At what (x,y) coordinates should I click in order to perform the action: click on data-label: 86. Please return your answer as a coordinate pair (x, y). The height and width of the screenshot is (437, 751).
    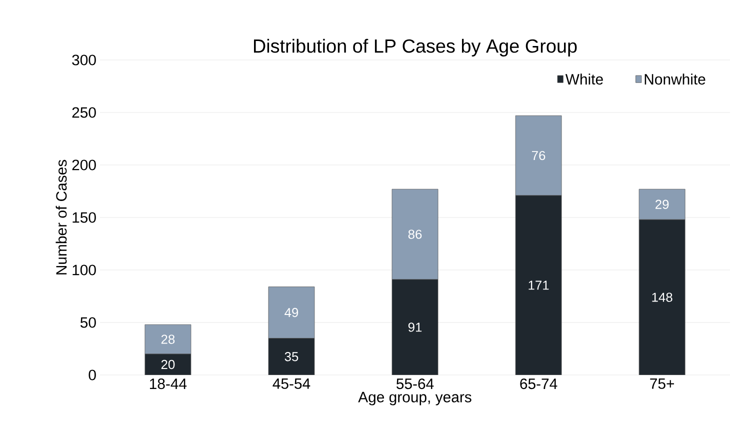
    Looking at the image, I should click on (415, 234).